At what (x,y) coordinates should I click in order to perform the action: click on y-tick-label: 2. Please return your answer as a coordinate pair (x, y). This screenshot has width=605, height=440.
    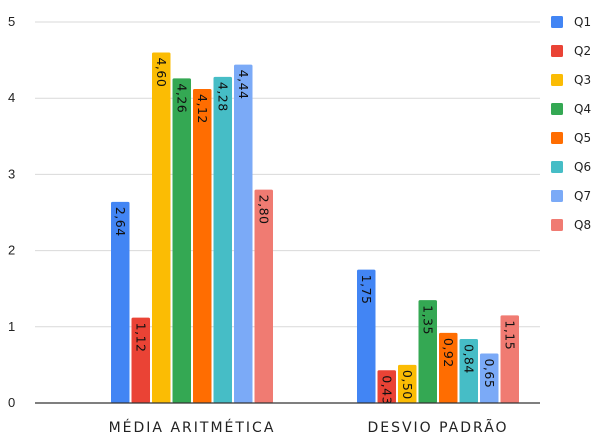
    Looking at the image, I should click on (11, 250).